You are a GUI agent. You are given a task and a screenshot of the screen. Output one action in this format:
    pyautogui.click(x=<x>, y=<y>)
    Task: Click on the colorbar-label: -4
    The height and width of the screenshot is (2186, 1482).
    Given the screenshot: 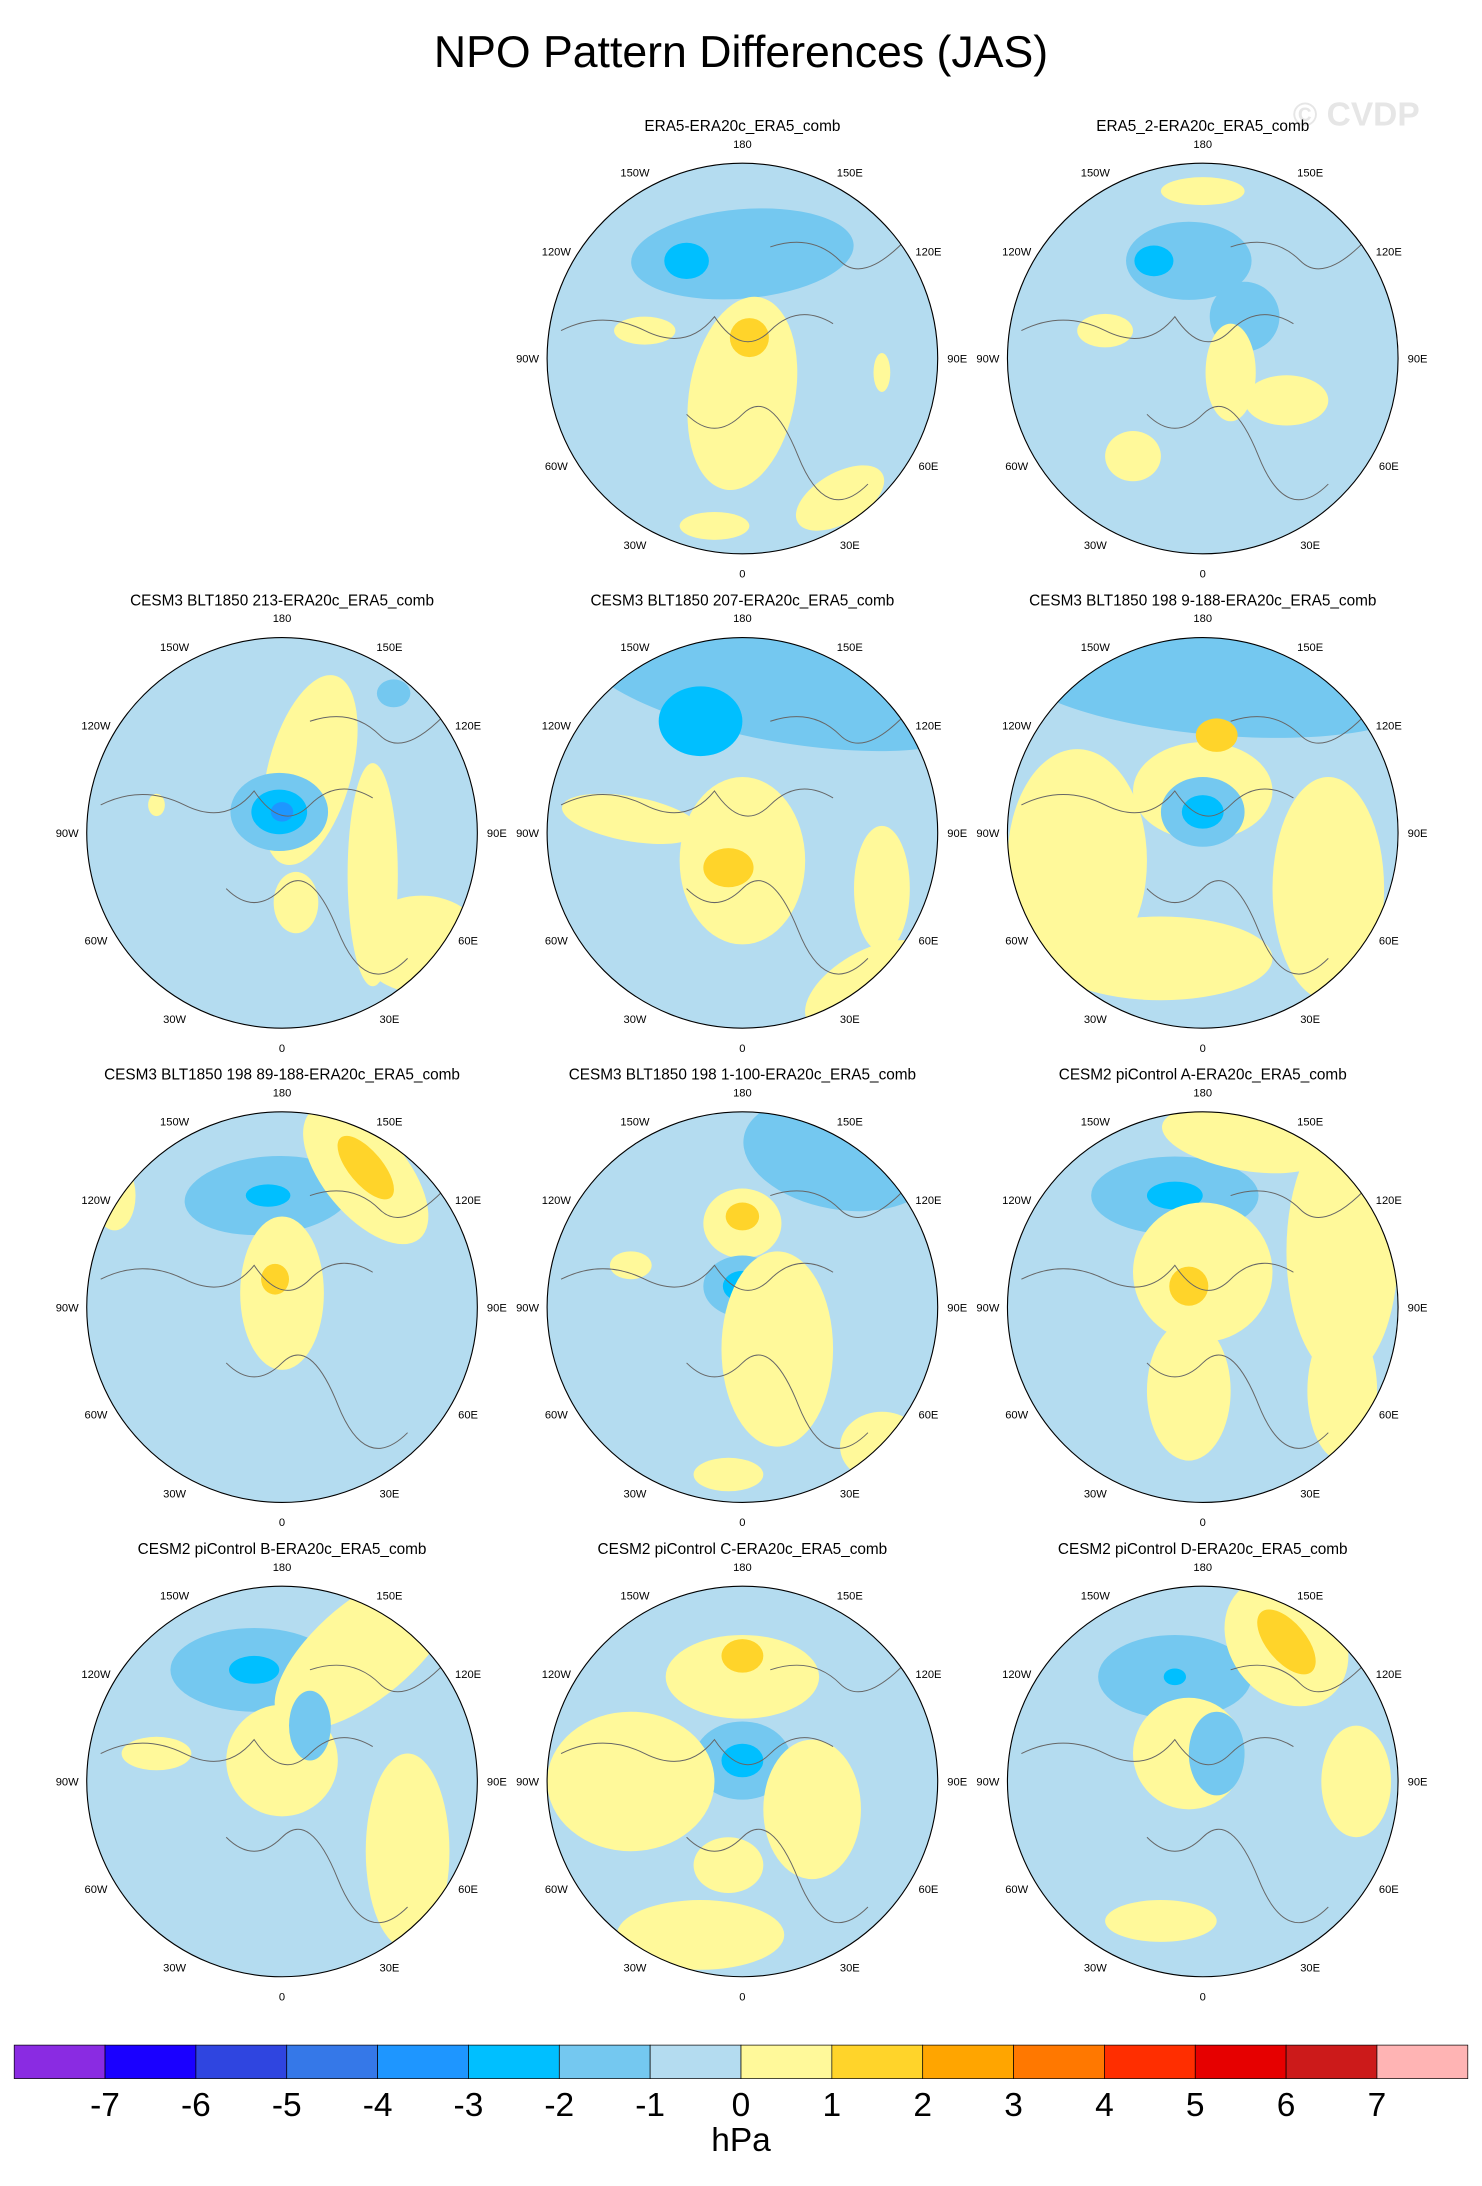 What is the action you would take?
    pyautogui.click(x=378, y=2105)
    